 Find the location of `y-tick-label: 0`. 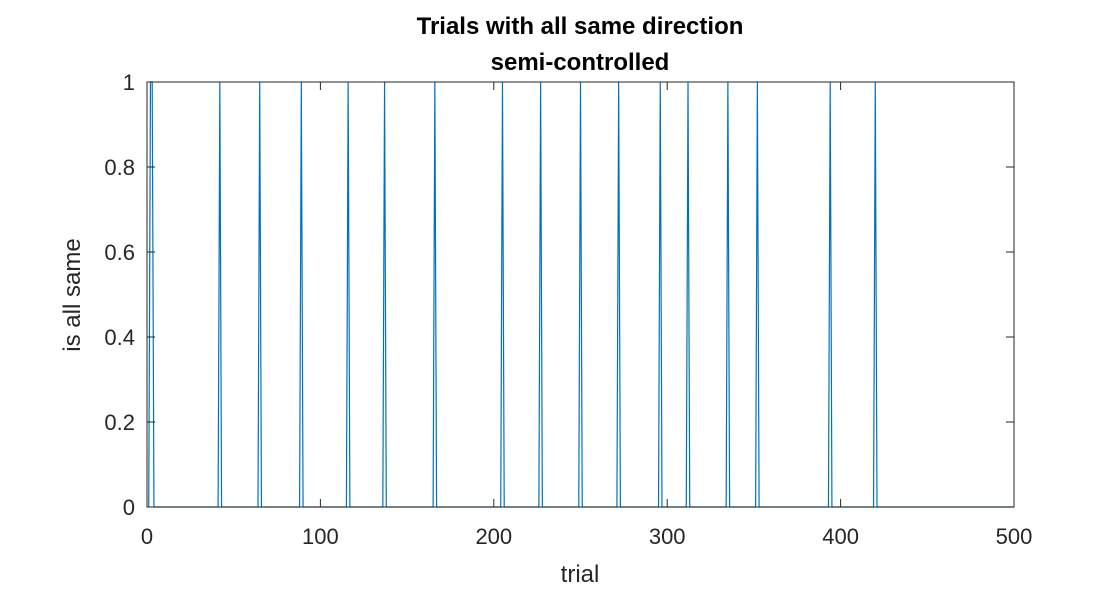

y-tick-label: 0 is located at coordinates (129, 507).